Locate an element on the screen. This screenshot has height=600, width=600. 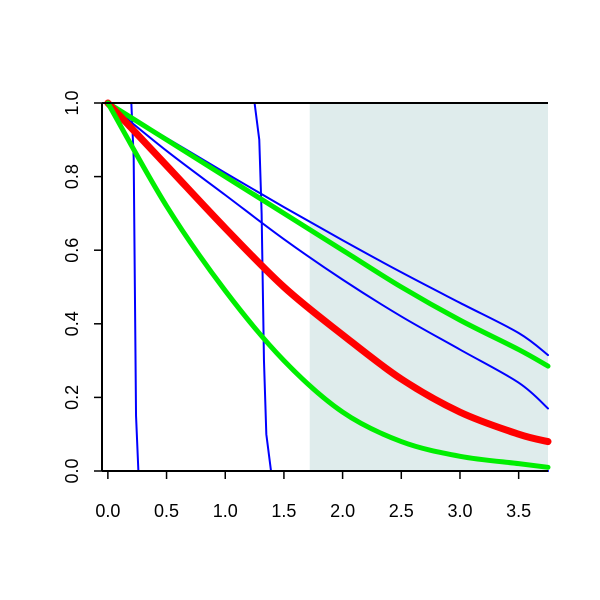
y-tick-label: 0.2 is located at coordinates (72, 397).